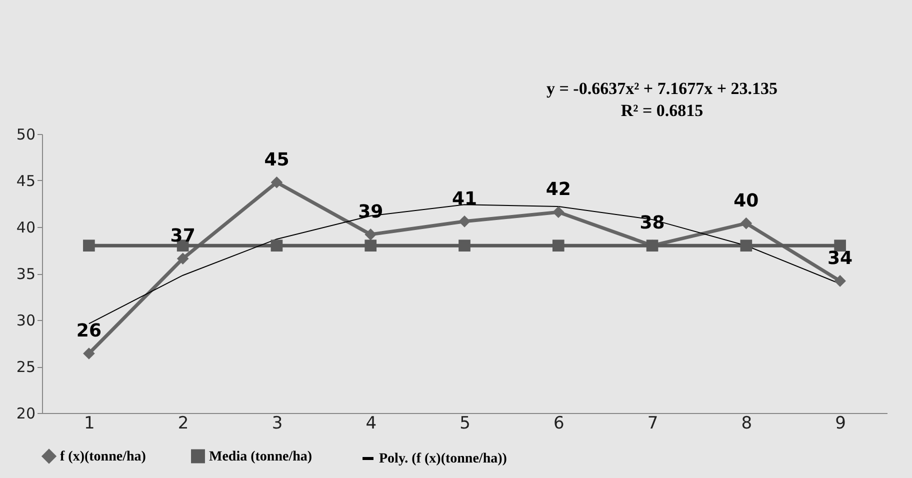  Describe the element at coordinates (652, 223) in the screenshot. I see `data-label: 38` at that location.